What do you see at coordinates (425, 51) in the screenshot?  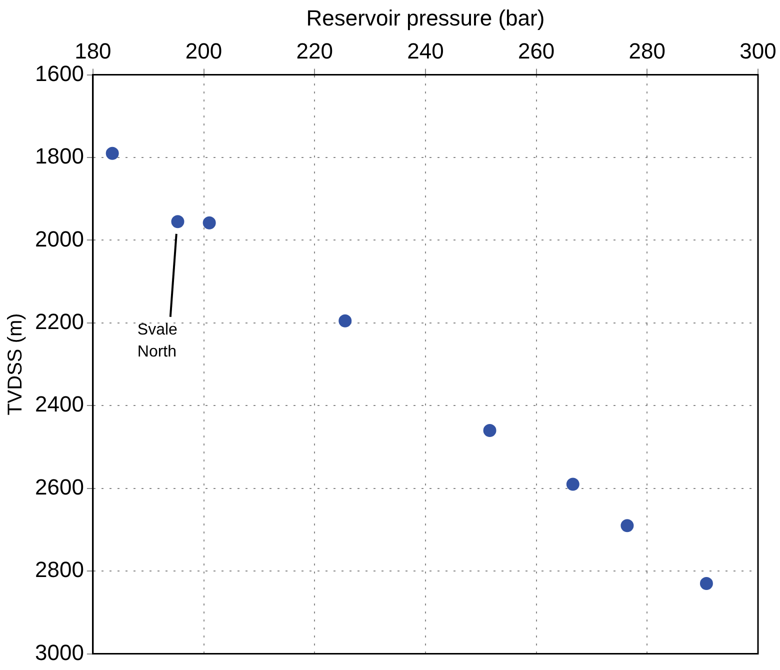 I see `x-tick-label: 240` at bounding box center [425, 51].